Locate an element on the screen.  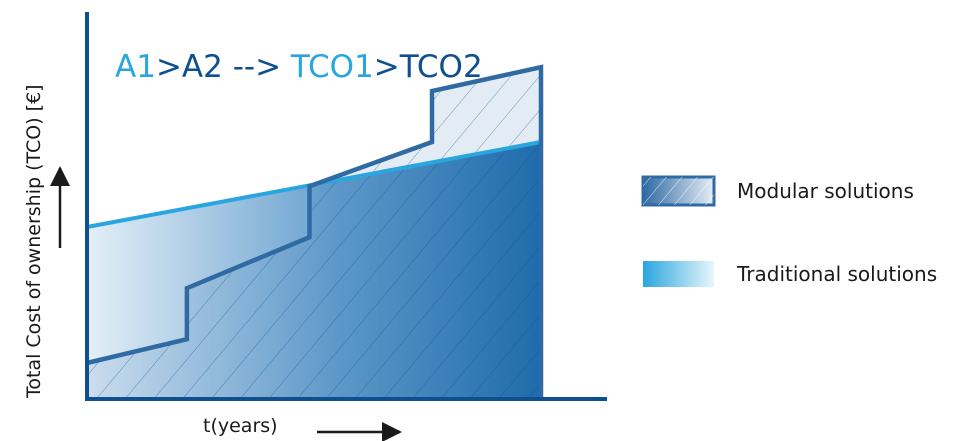
legend-item-traditional: Traditional solutions is located at coordinates (790, 274).